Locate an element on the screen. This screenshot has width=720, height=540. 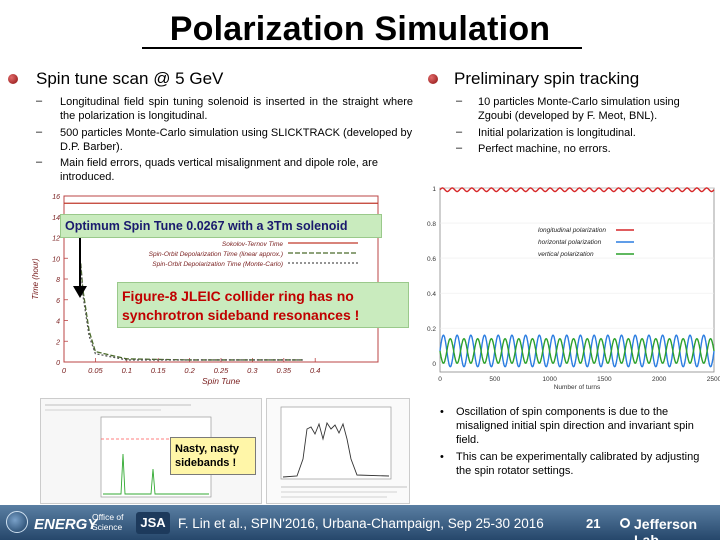
nasty-sidebands-text: Nasty, nasty sidebands ! is located at coordinates (207, 456).